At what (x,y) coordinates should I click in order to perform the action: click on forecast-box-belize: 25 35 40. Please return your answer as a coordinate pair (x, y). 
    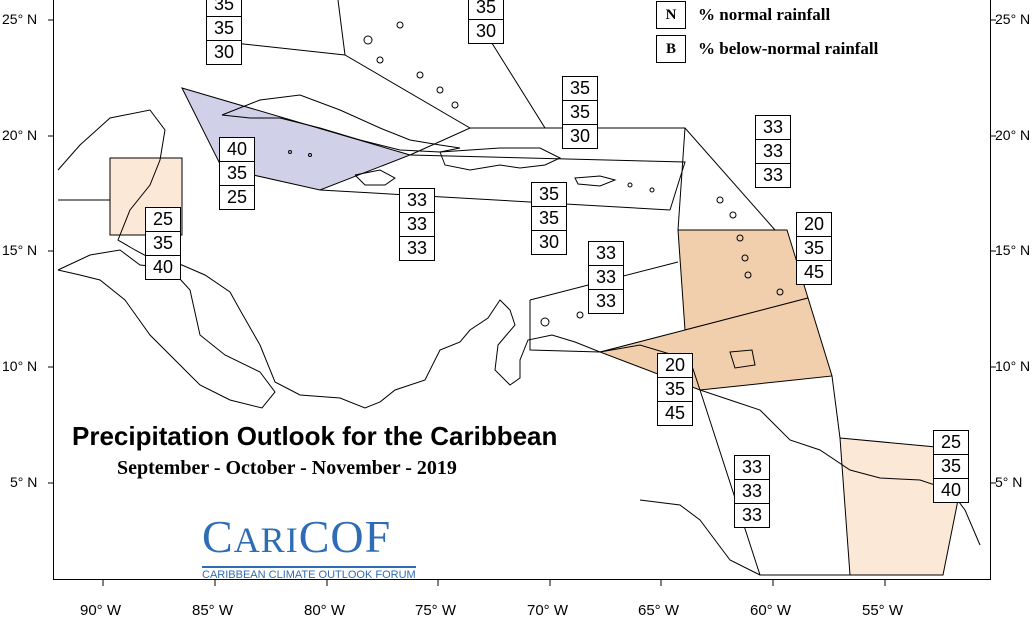
    Looking at the image, I should click on (163, 243).